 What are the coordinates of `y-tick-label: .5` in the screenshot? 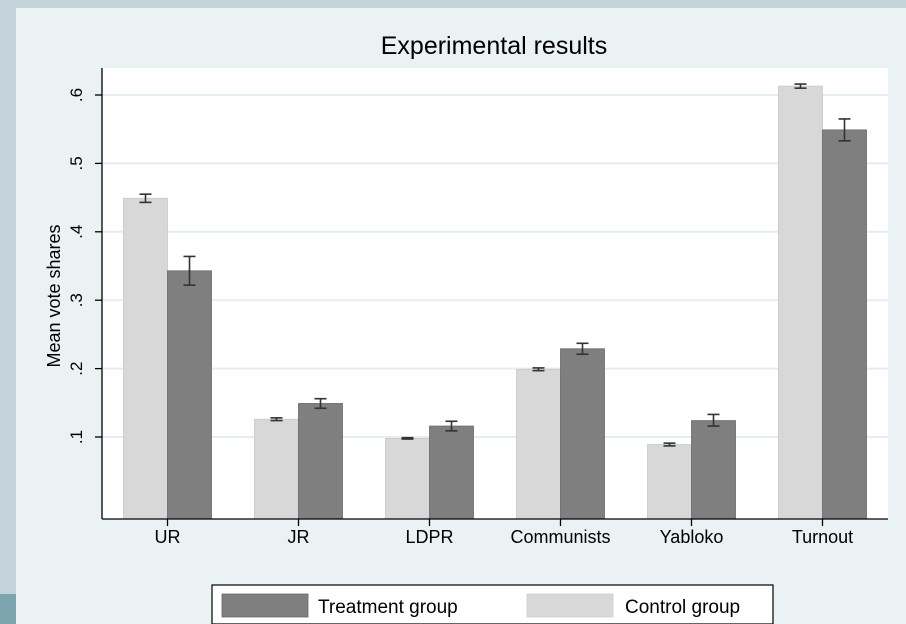 It's located at (76, 163).